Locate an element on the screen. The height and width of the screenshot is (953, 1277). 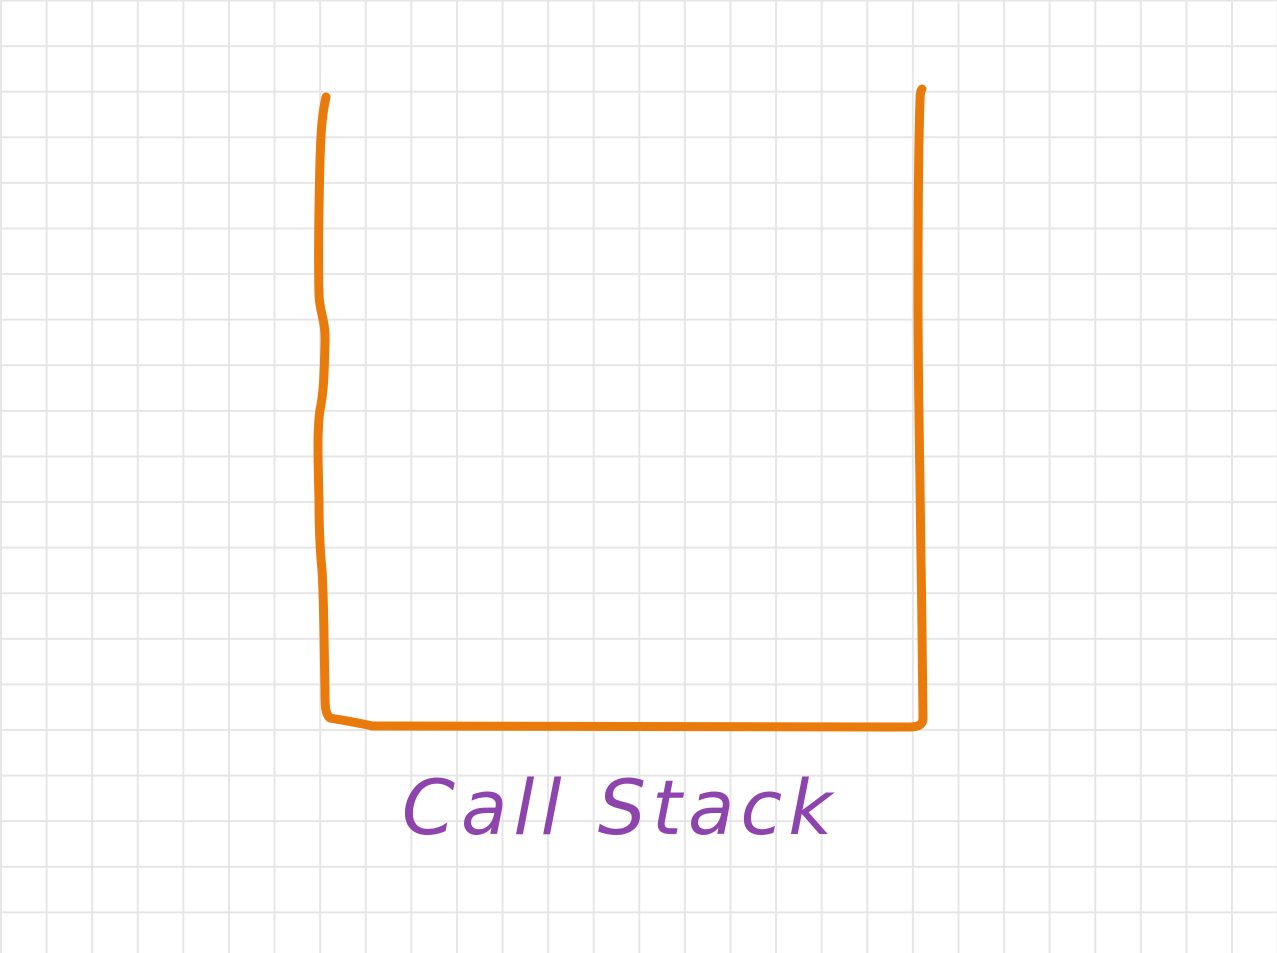
call-stack-label: Call Stack is located at coordinates (620, 807).